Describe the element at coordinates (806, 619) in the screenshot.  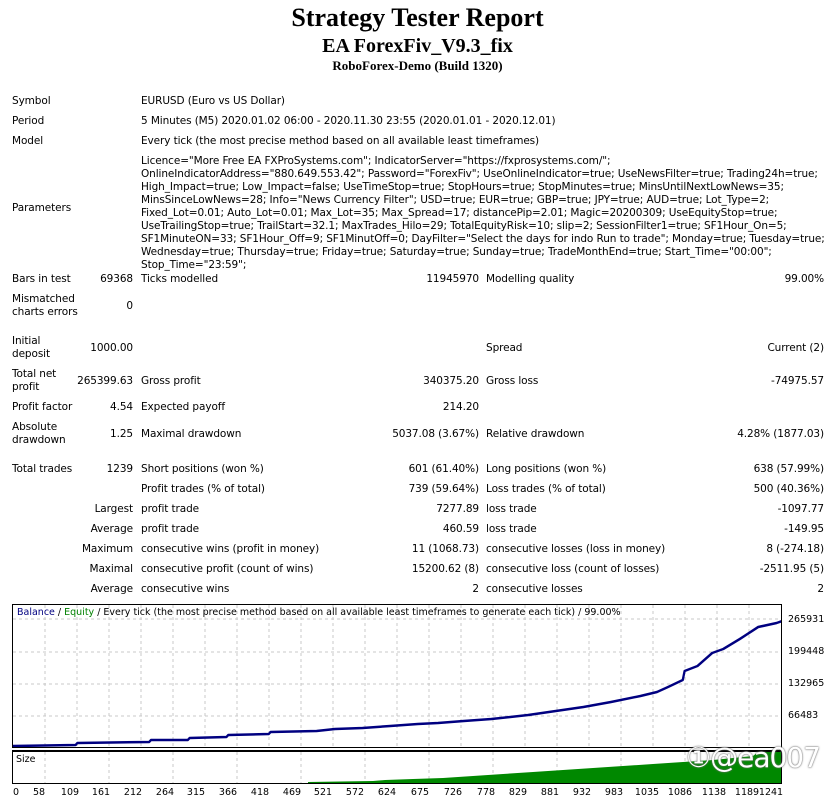
I see `y-tick-265931: 265931` at that location.